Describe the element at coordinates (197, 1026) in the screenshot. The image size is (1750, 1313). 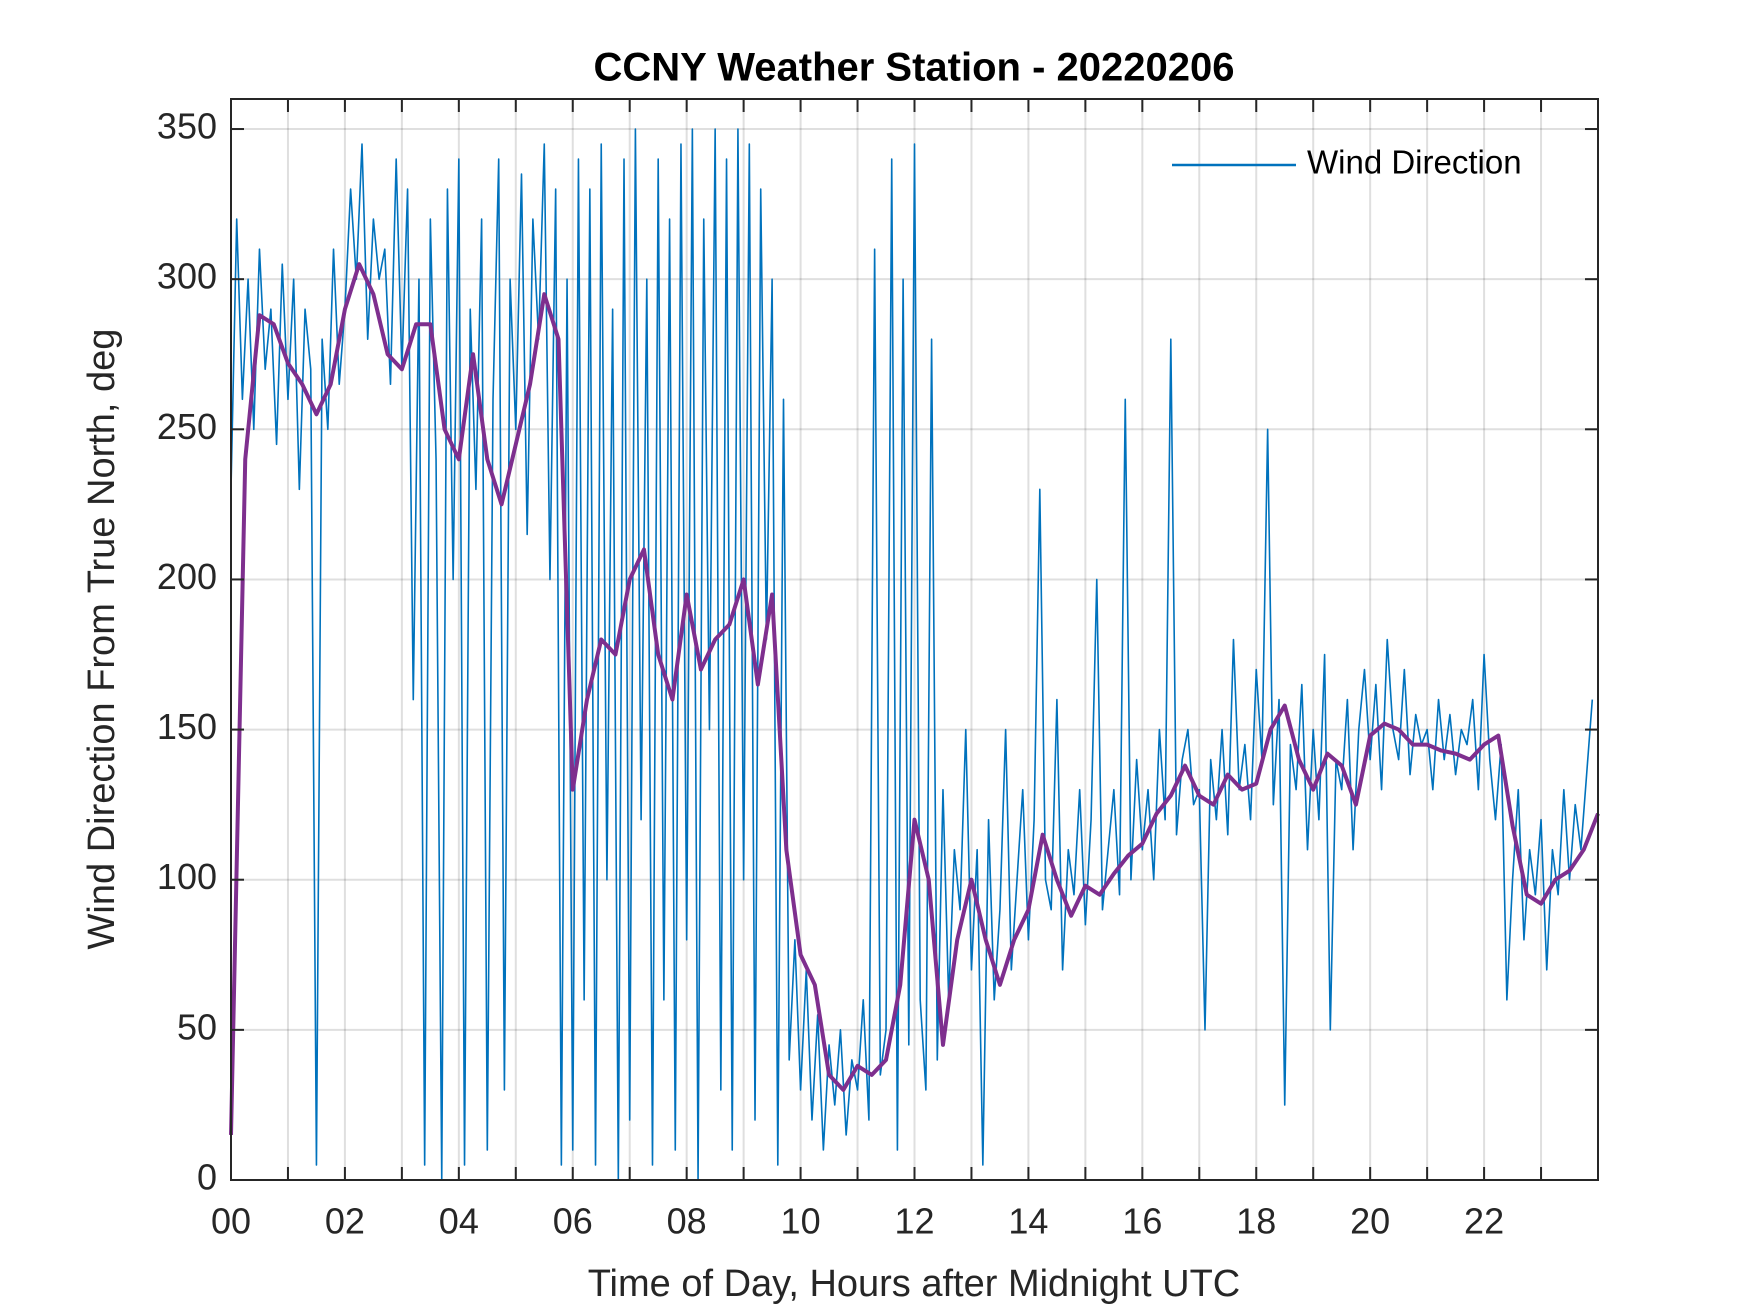
I see `y-tick-label: 50` at that location.